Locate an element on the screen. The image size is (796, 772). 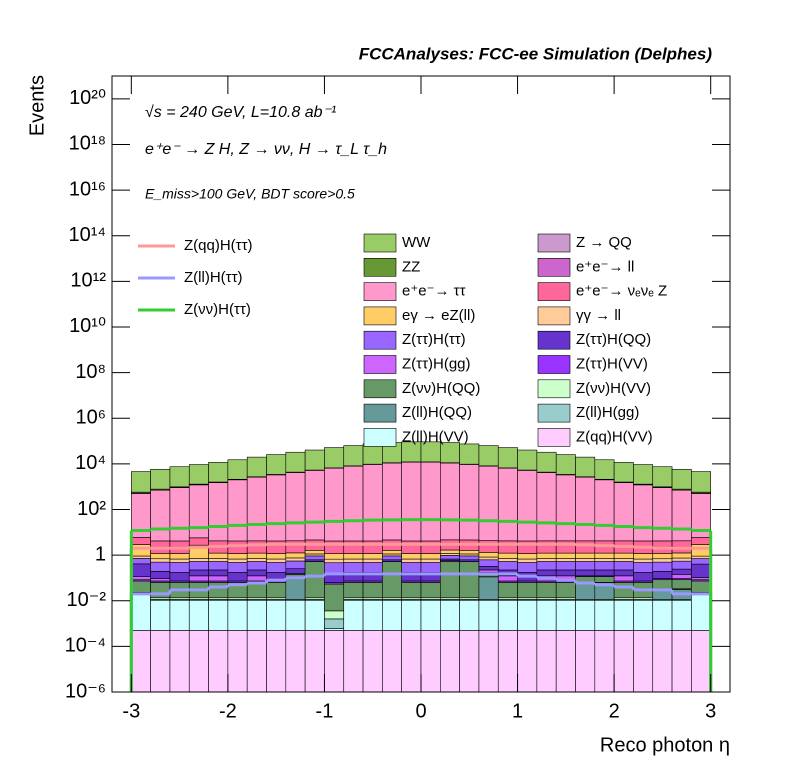
x-tick-label: 3 is located at coordinates (710, 711).